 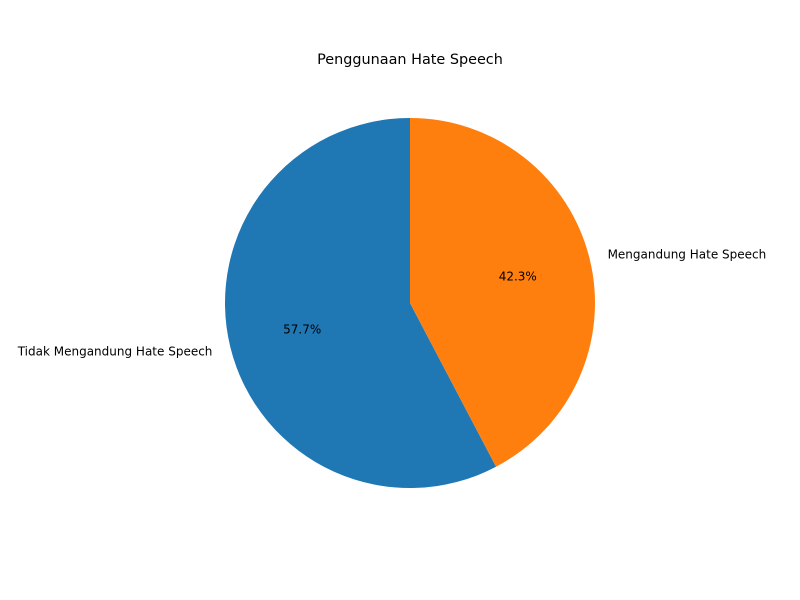 I want to click on slice-category-label-2: Mengandung Hate Speech, so click(x=687, y=254).